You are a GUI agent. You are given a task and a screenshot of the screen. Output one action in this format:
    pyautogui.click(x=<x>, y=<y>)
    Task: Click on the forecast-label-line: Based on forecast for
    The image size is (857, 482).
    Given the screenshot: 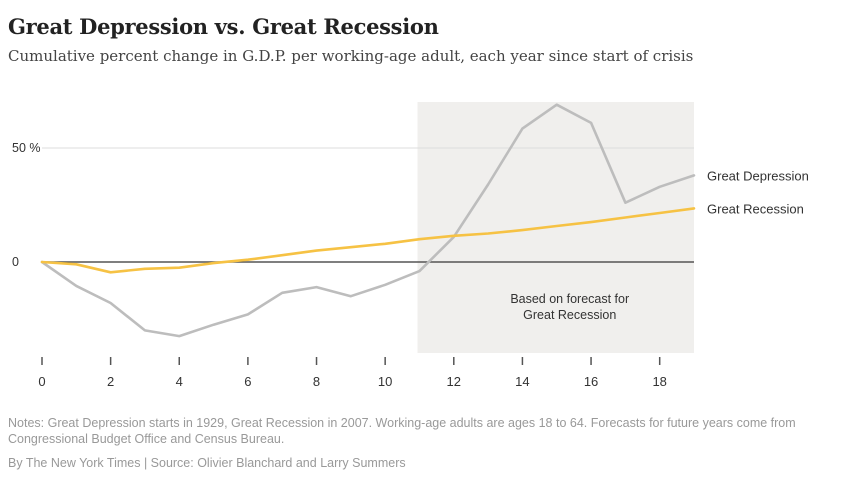 What is the action you would take?
    pyautogui.click(x=569, y=299)
    